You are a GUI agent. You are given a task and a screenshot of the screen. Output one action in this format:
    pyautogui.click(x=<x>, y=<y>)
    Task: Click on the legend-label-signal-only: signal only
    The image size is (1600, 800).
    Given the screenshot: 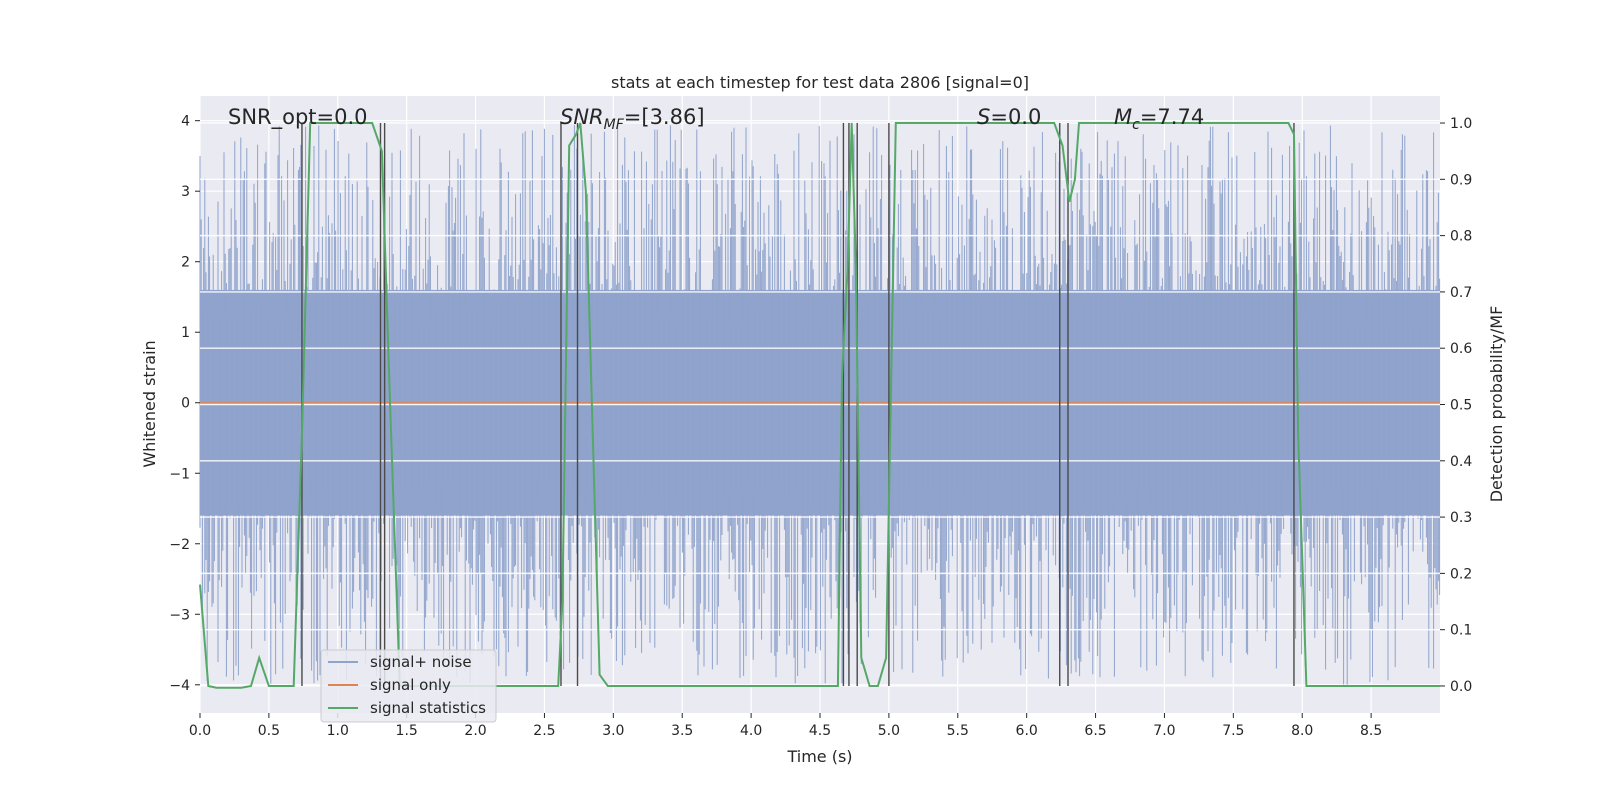 What is the action you would take?
    pyautogui.click(x=410, y=685)
    